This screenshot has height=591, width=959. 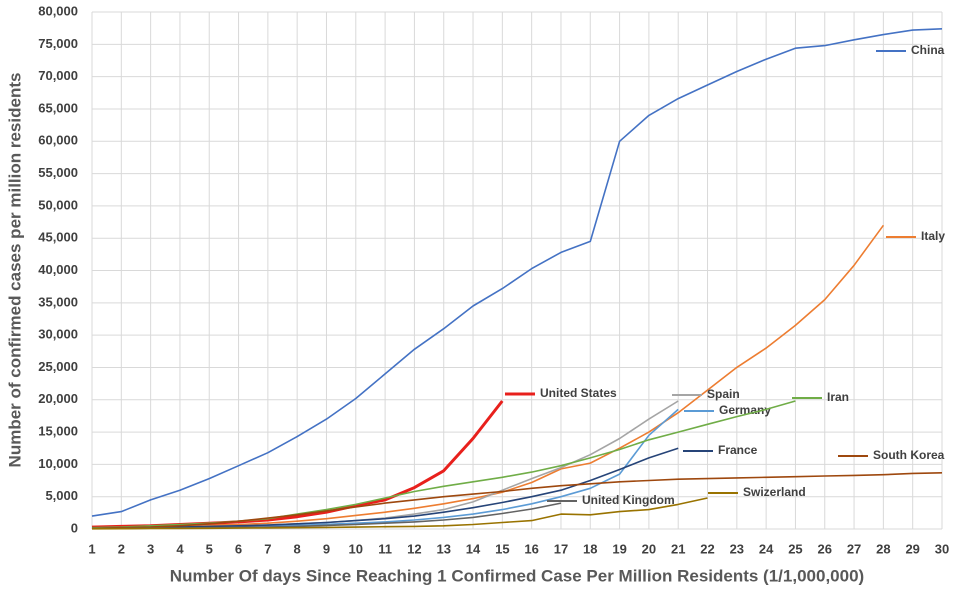 What do you see at coordinates (795, 548) in the screenshot?
I see `x-tick-label: 25` at bounding box center [795, 548].